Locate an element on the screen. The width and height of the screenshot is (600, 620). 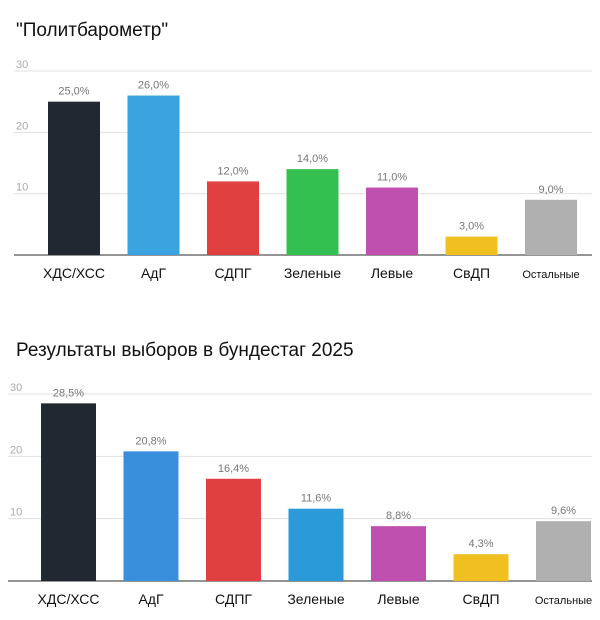
bar-value-label: 25,0% is located at coordinates (73, 92).